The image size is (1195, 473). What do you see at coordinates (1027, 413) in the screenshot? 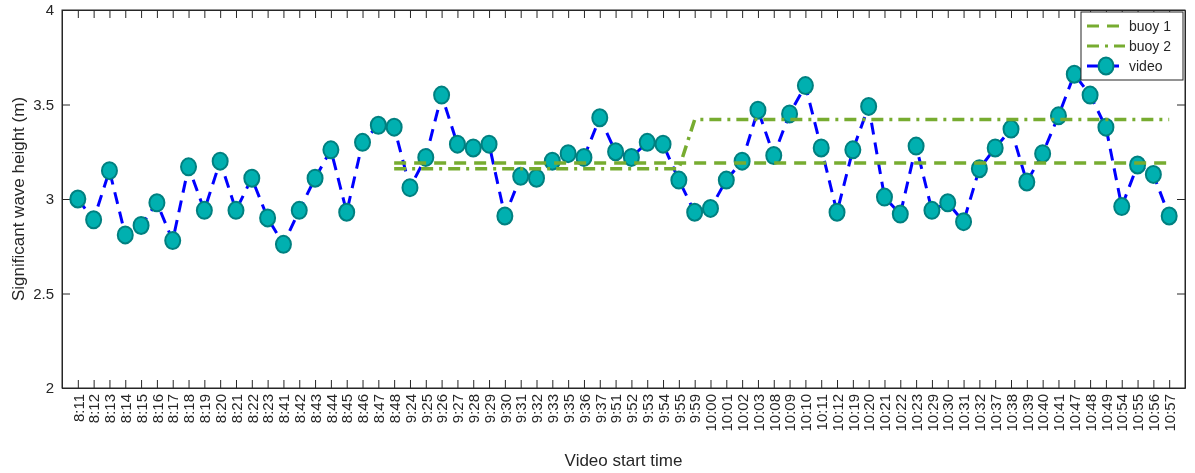
I see `x-tick-label: 10:39` at bounding box center [1027, 413].